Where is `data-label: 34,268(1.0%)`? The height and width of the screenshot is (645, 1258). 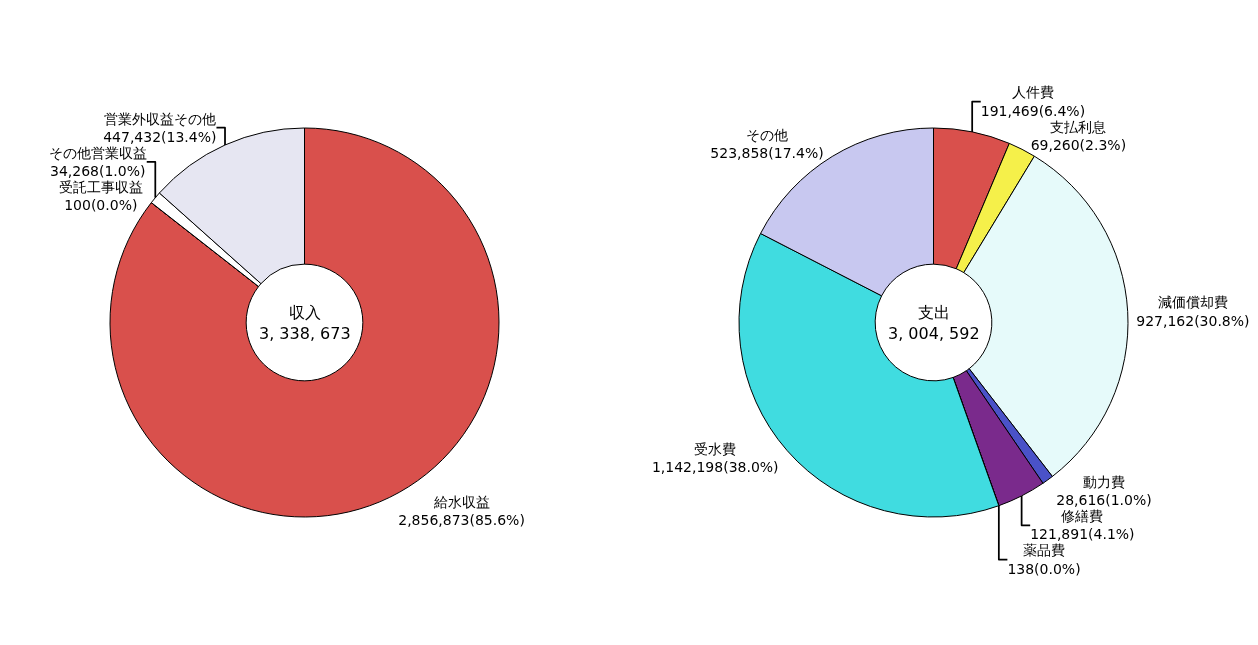 data-label: 34,268(1.0%) is located at coordinates (98, 171).